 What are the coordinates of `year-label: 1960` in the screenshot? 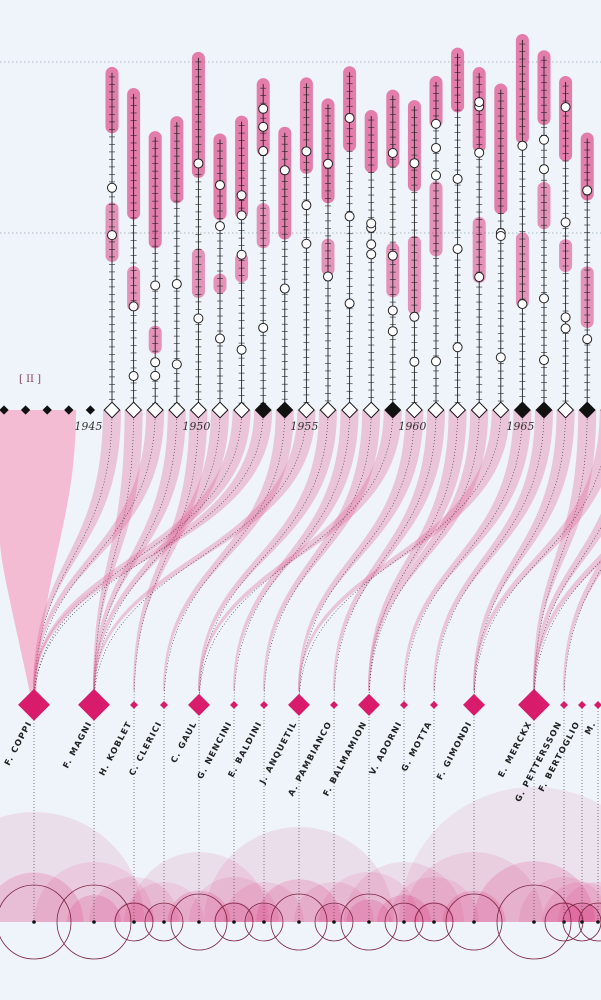 It's located at (412, 426).